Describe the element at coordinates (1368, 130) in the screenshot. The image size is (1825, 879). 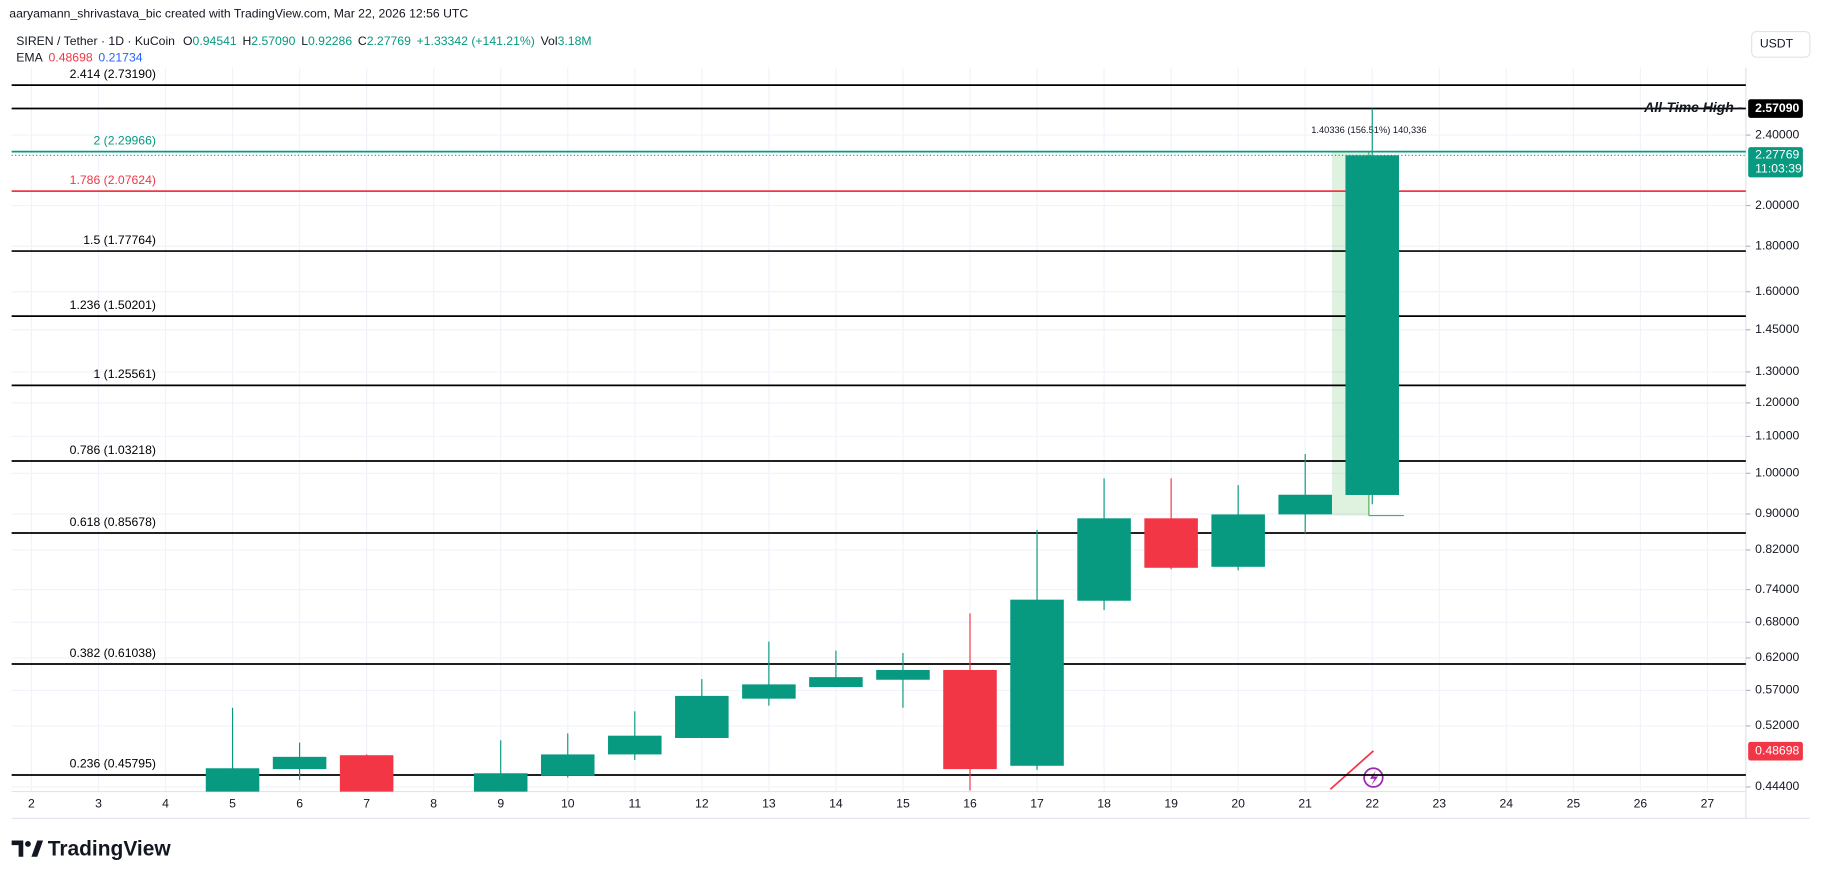
I see `measure-label: 1.40336 (156.51%) 140,336` at that location.